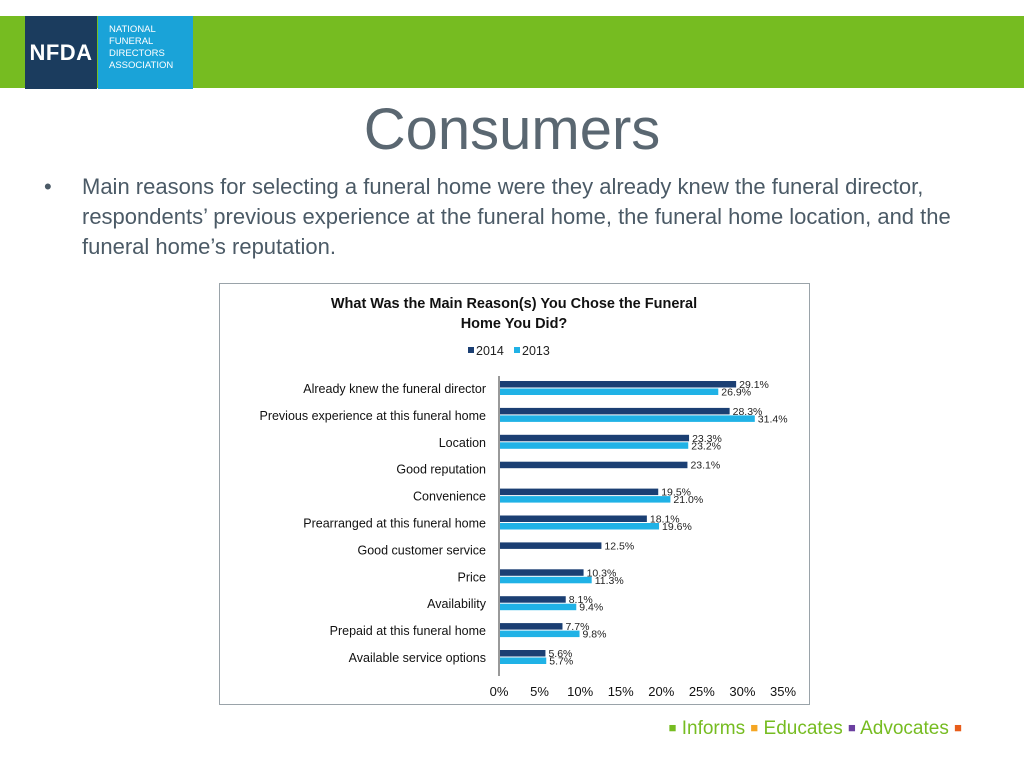  Describe the element at coordinates (561, 662) in the screenshot. I see `data-label-2013: 5.7%` at that location.